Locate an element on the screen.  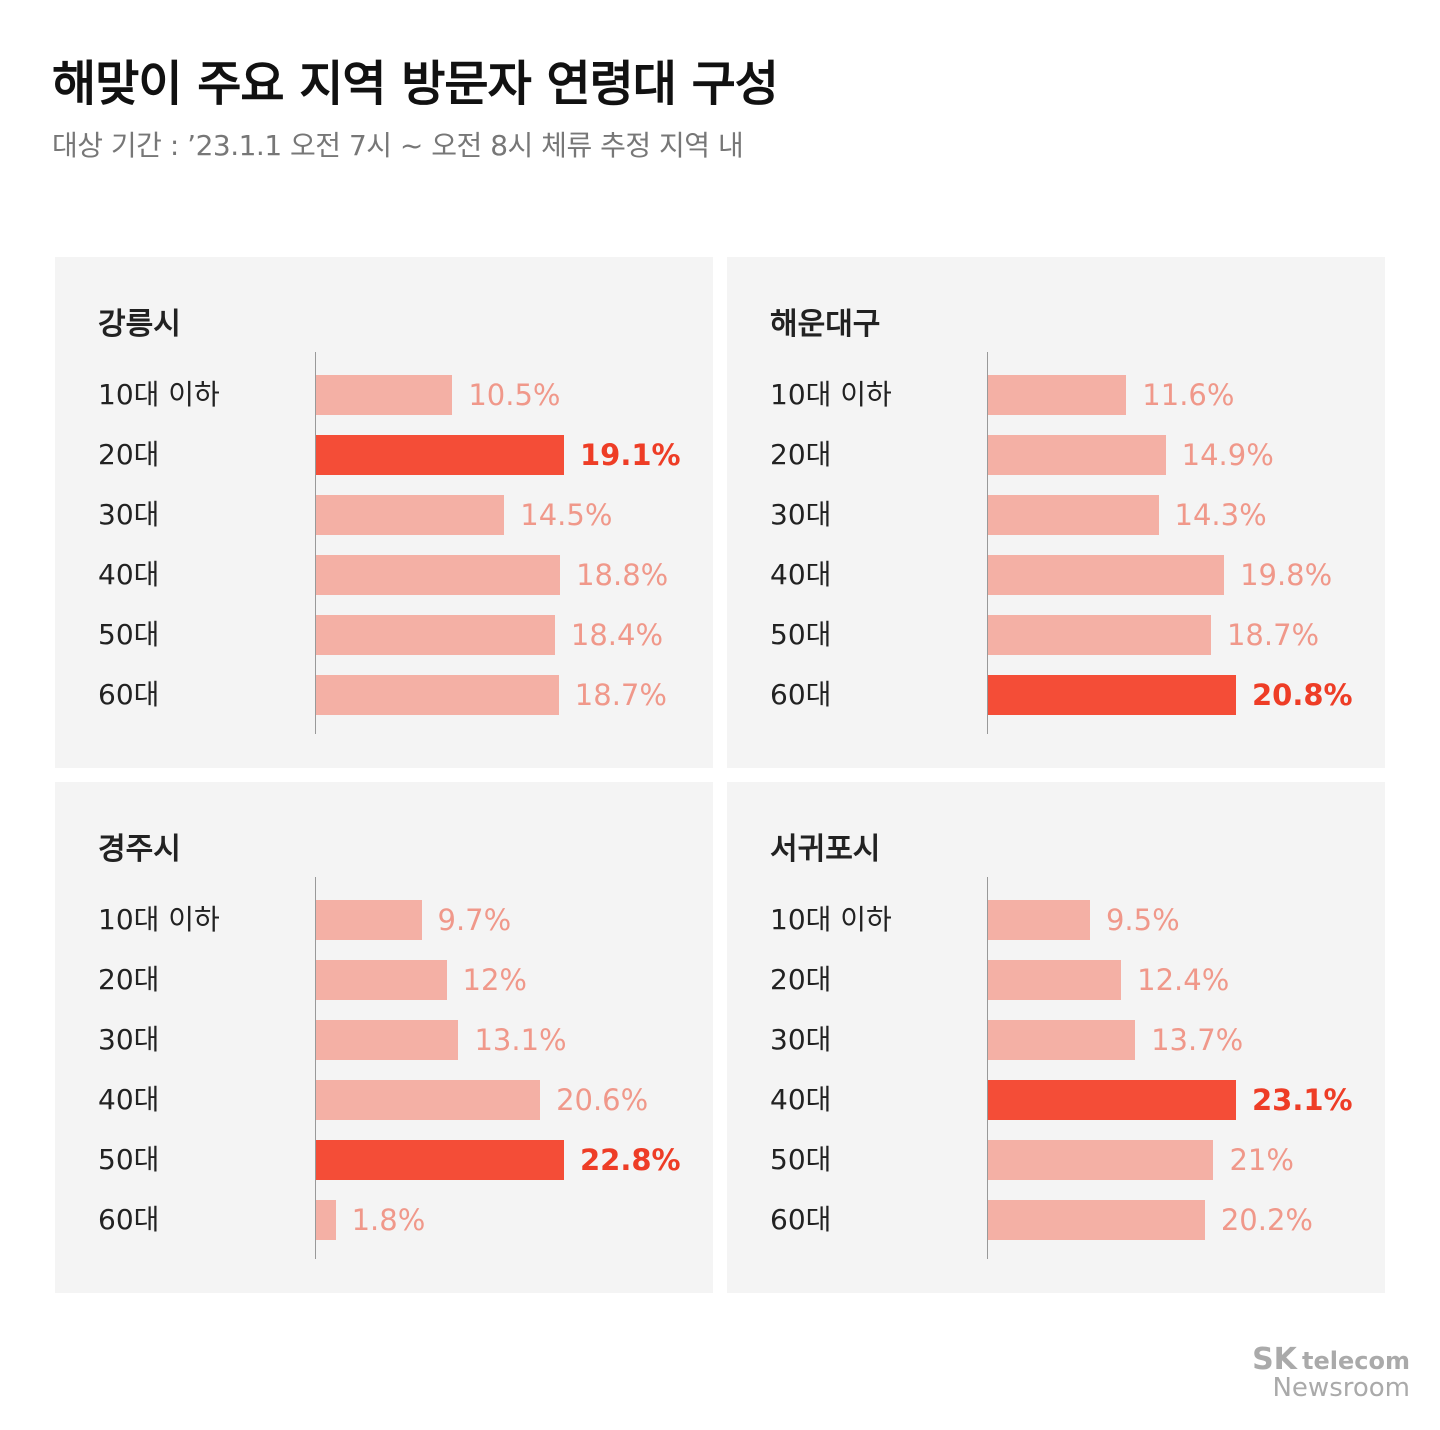
page-title: 해맞이 주요 지역 방문자 연령대 구성 is located at coordinates (415, 84).